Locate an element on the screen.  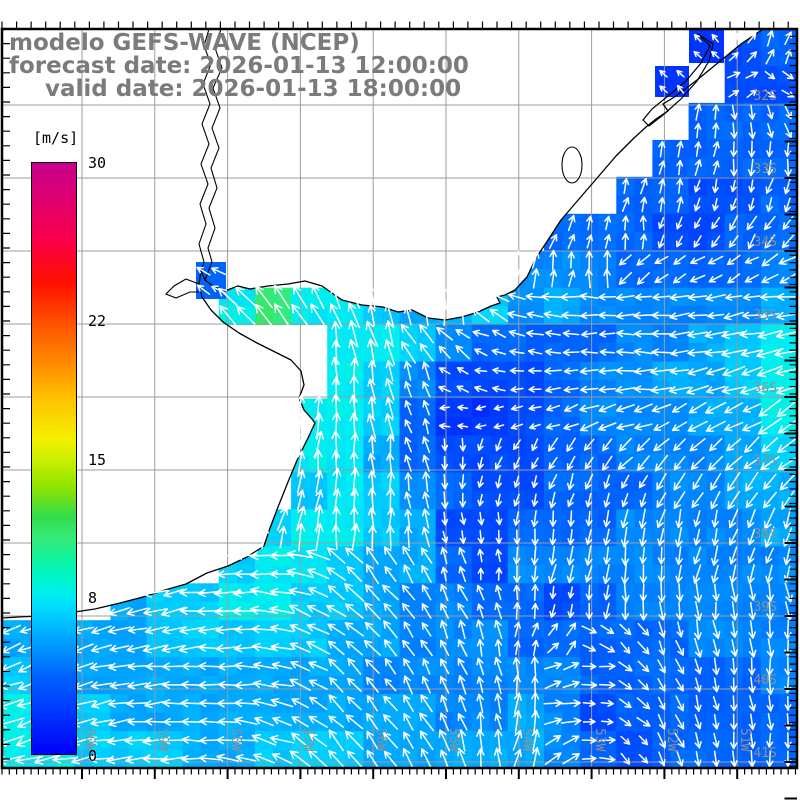
lat-label-34S: 34S is located at coordinates (765, 242).